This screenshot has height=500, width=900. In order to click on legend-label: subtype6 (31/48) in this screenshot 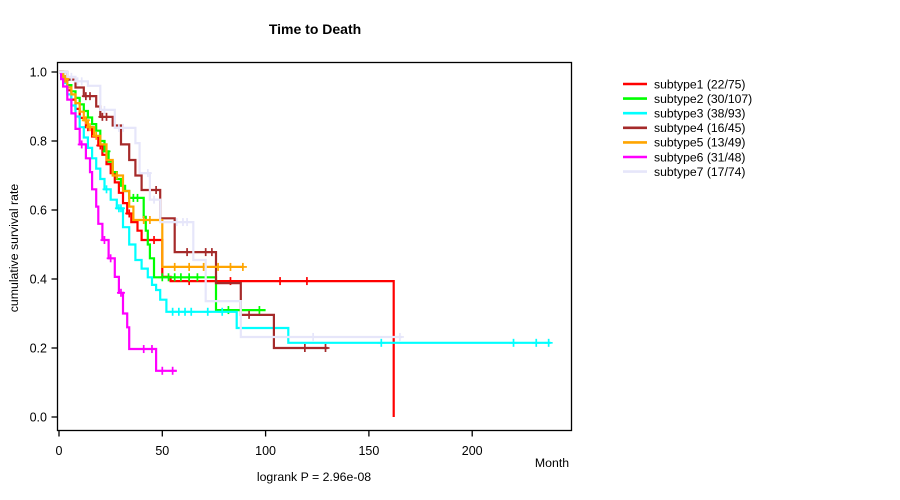, I will do `click(699, 157)`.